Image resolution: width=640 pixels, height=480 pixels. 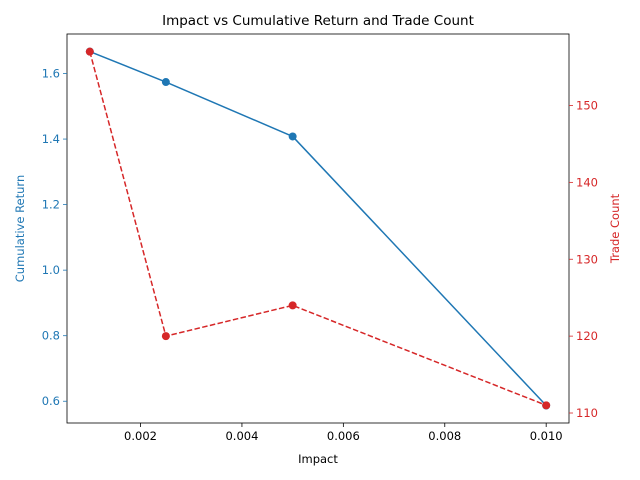 I want to click on y-left-tick-label: 0.6, so click(x=51, y=401).